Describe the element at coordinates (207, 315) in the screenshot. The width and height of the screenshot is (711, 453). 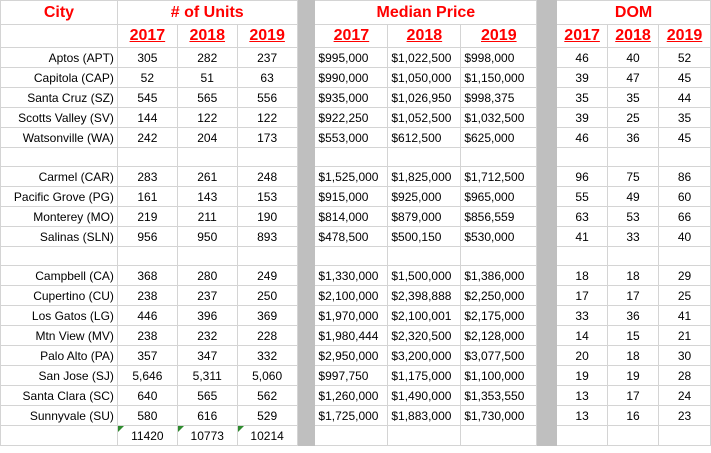
I see `units-cell: 396` at that location.